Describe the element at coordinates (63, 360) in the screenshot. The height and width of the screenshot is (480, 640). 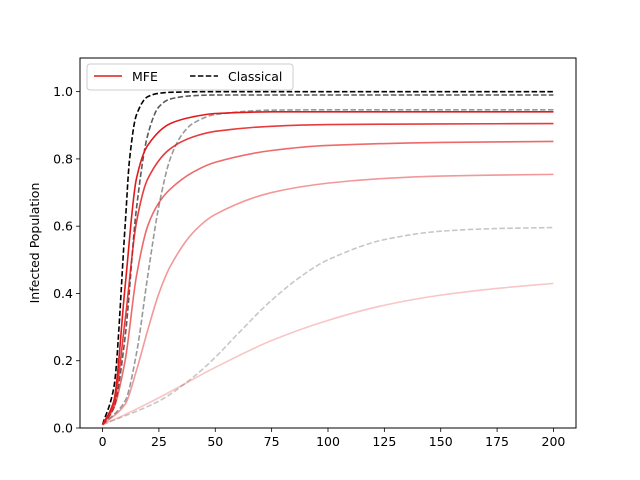
I see `y-tick-label: 0.2` at that location.